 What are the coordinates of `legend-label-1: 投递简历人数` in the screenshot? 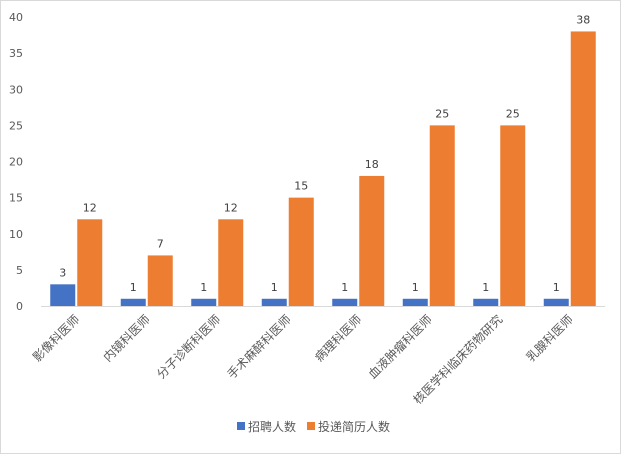 It's located at (354, 426).